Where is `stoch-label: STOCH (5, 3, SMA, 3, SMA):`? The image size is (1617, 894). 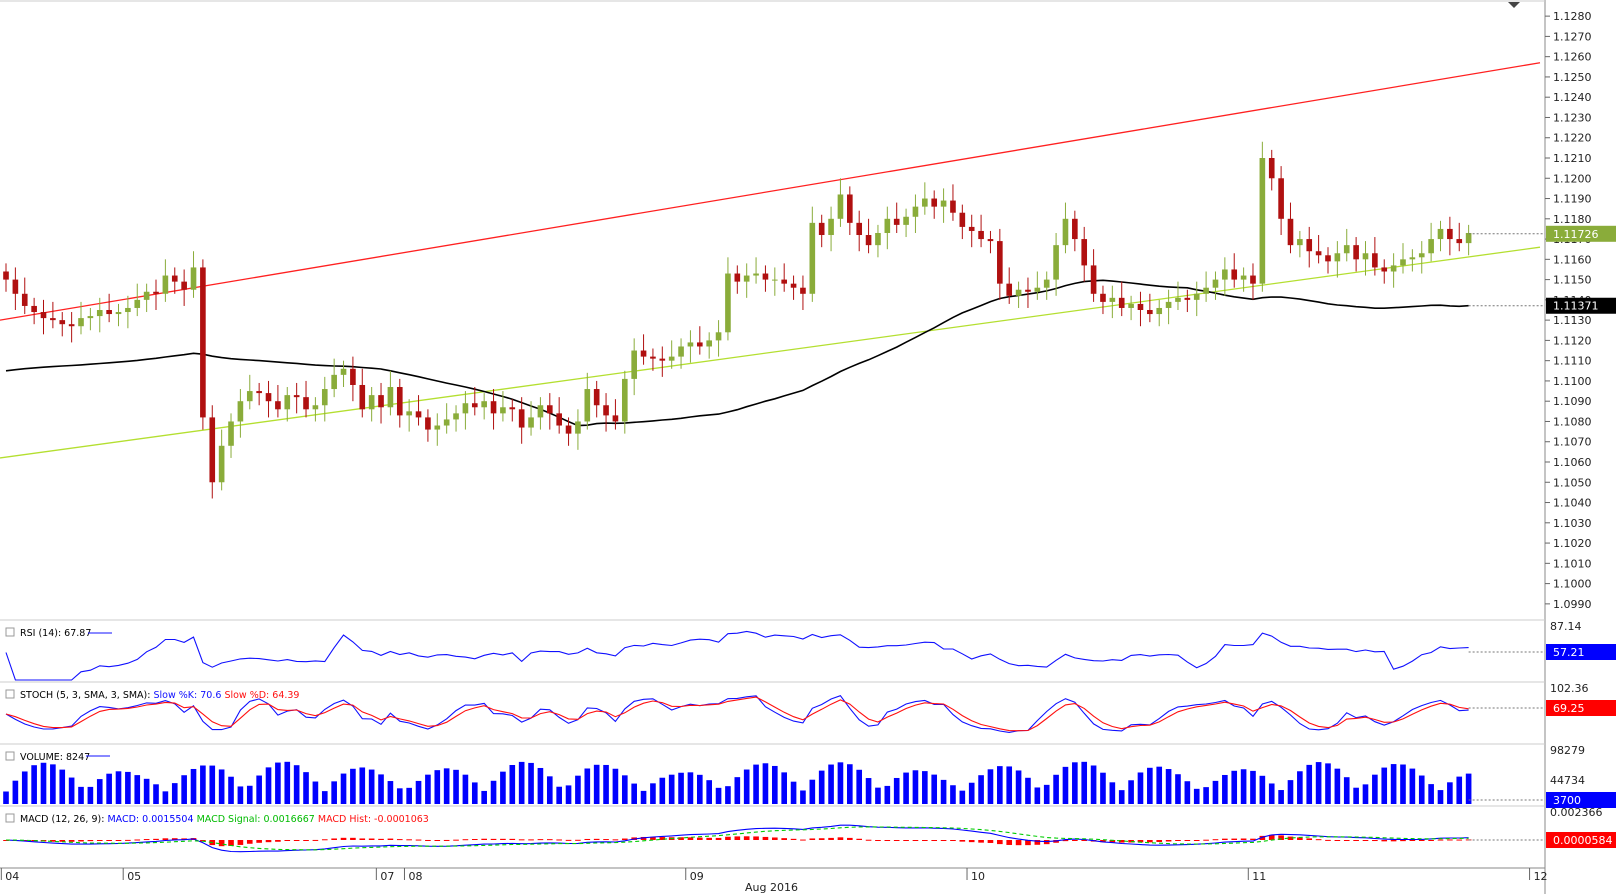 stoch-label: STOCH (5, 3, SMA, 3, SMA): is located at coordinates (85, 695).